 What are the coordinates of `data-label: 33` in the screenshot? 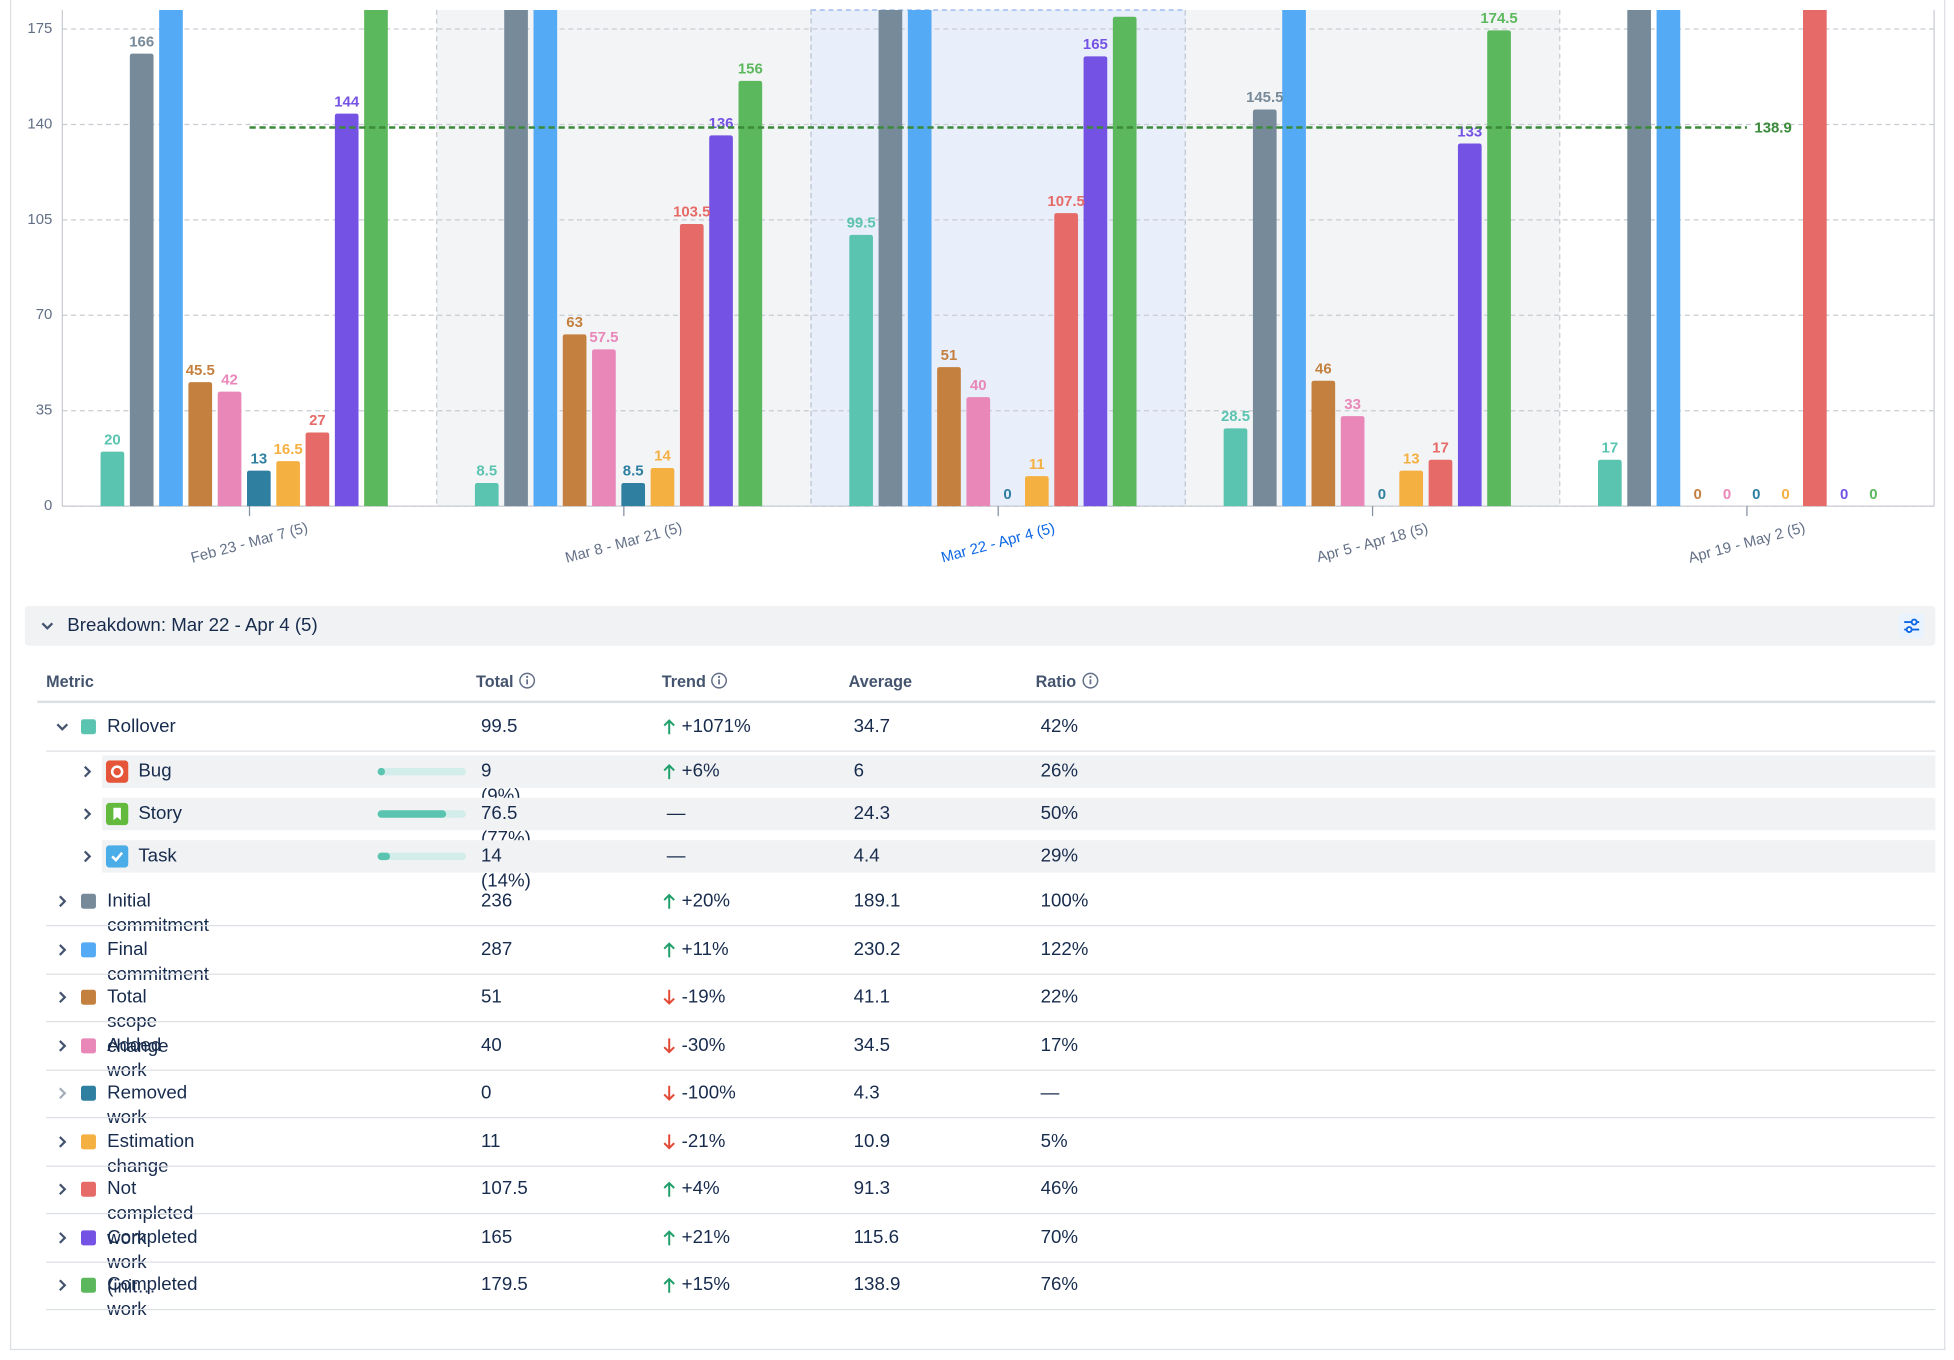 It's located at (1352, 404).